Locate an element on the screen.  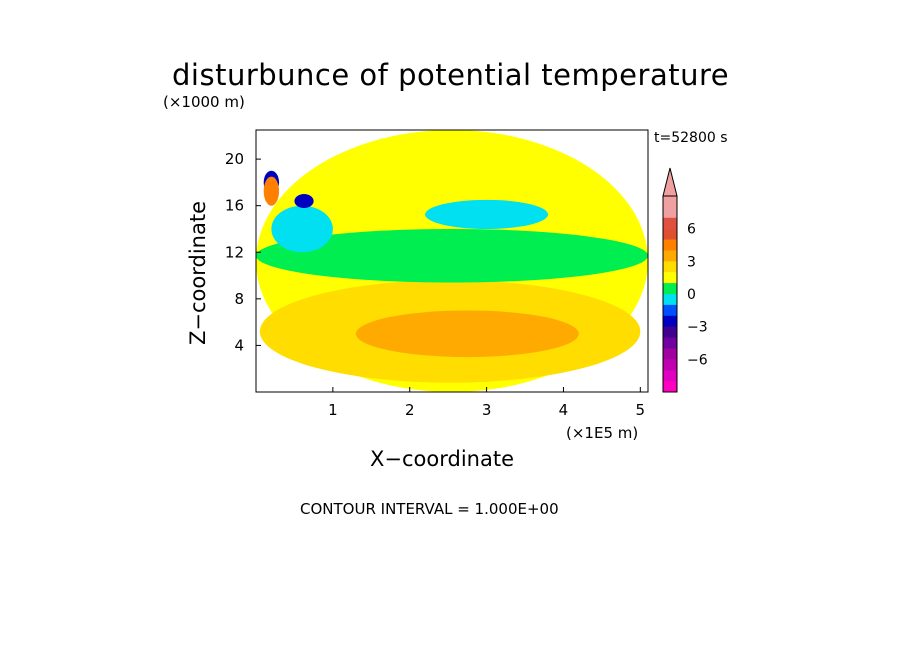
y-axis-unit: (×1000 m) is located at coordinates (204, 102).